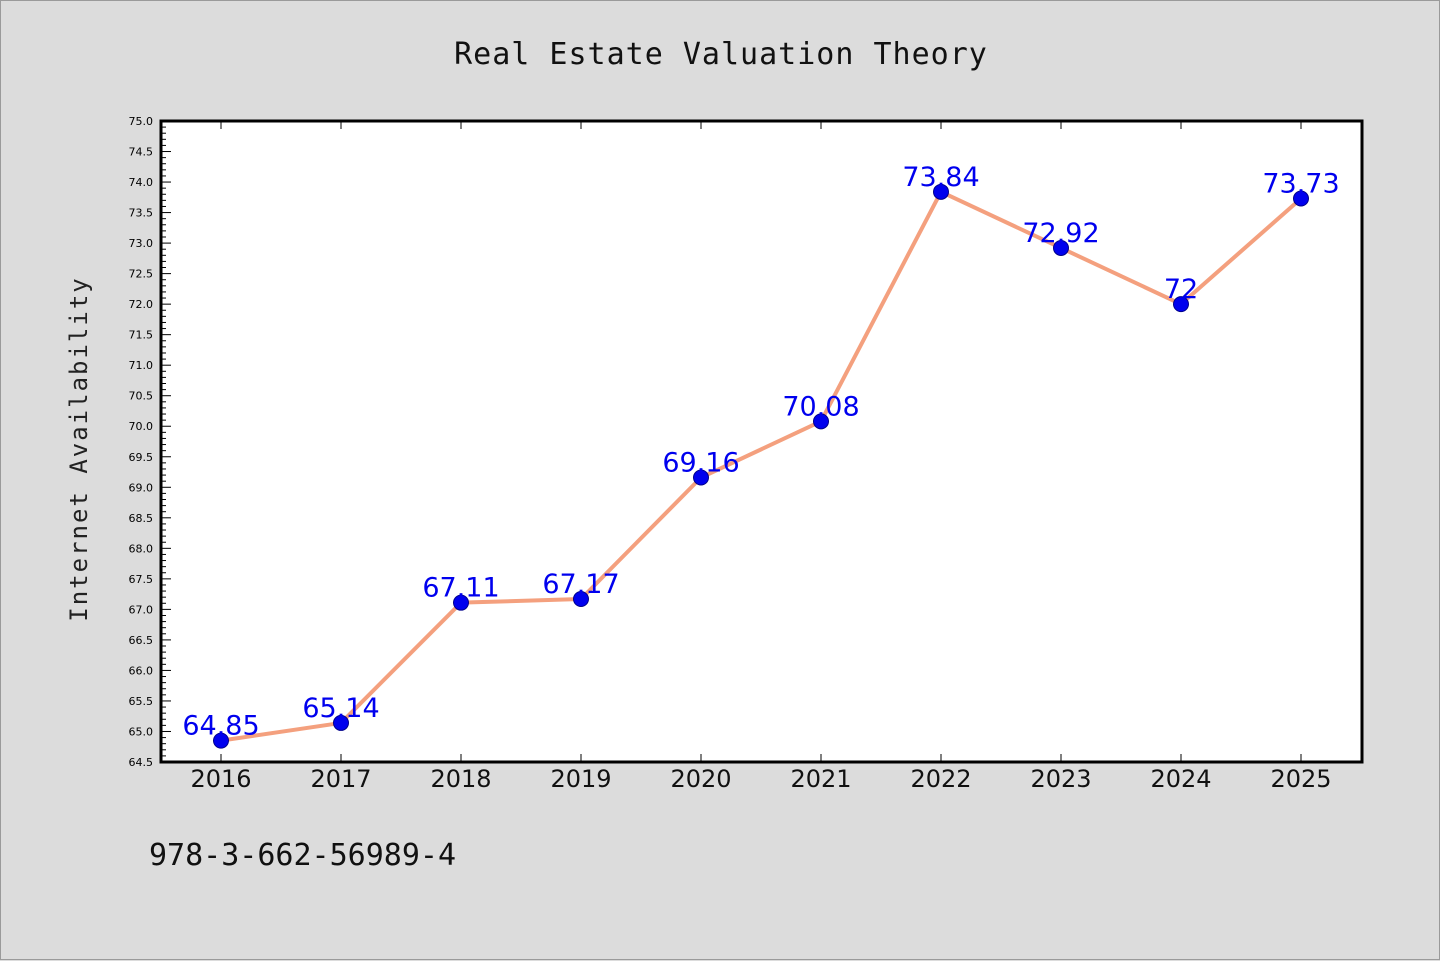 The height and width of the screenshot is (961, 1440). I want to click on data-label: 72.92, so click(1060, 233).